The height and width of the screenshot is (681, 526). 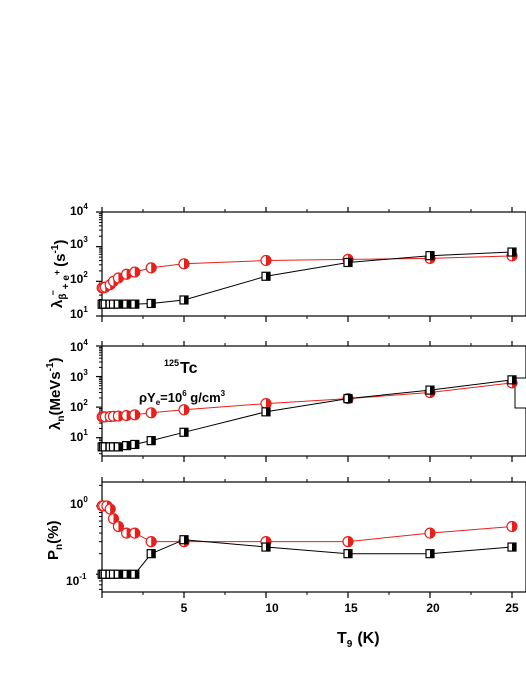 I want to click on axis-ticks-bottom, so click(x=304, y=537).